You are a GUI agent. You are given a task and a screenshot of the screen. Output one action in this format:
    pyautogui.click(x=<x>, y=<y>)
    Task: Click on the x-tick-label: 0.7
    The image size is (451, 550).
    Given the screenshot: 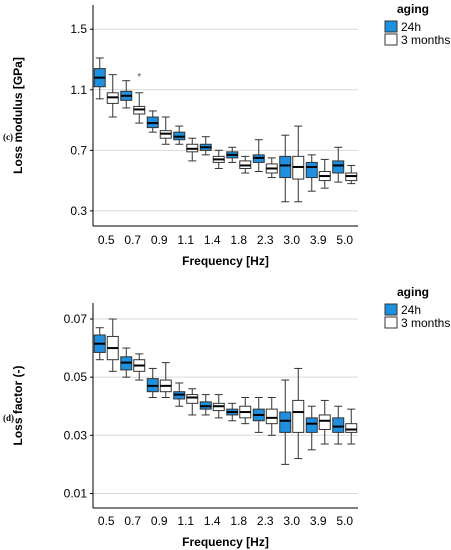 What is the action you would take?
    pyautogui.click(x=132, y=240)
    